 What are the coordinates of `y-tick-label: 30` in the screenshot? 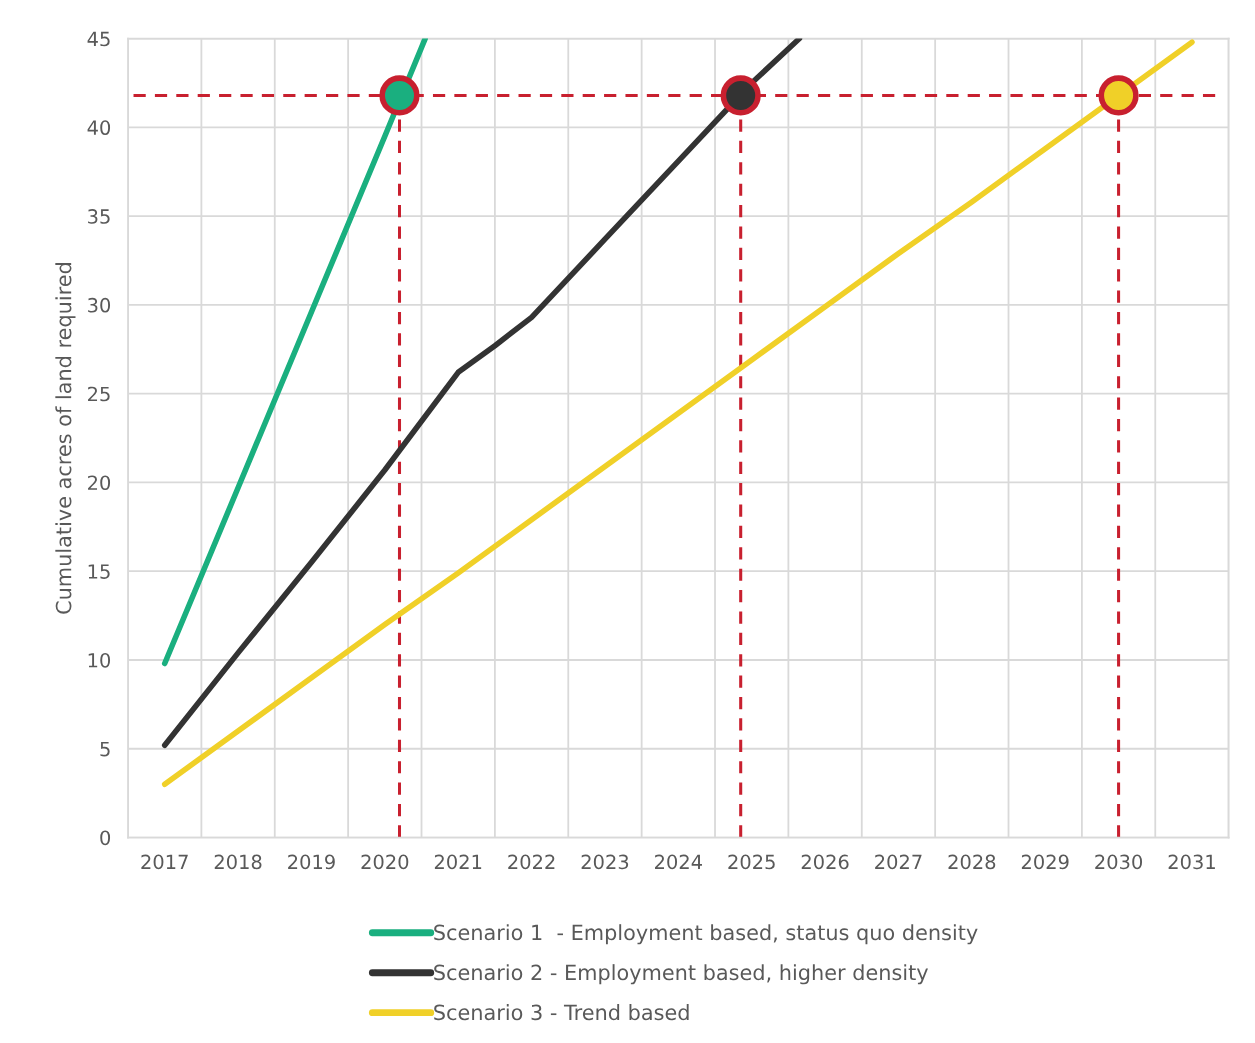 It's located at (99, 305).